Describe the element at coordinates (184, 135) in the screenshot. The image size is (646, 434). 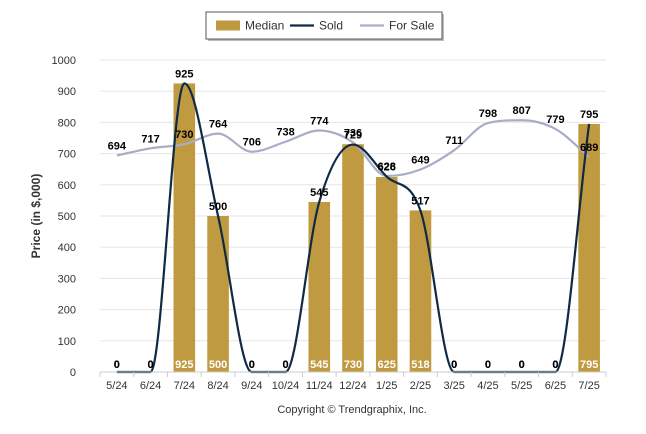
I see `for-sale-data-label: 730` at that location.